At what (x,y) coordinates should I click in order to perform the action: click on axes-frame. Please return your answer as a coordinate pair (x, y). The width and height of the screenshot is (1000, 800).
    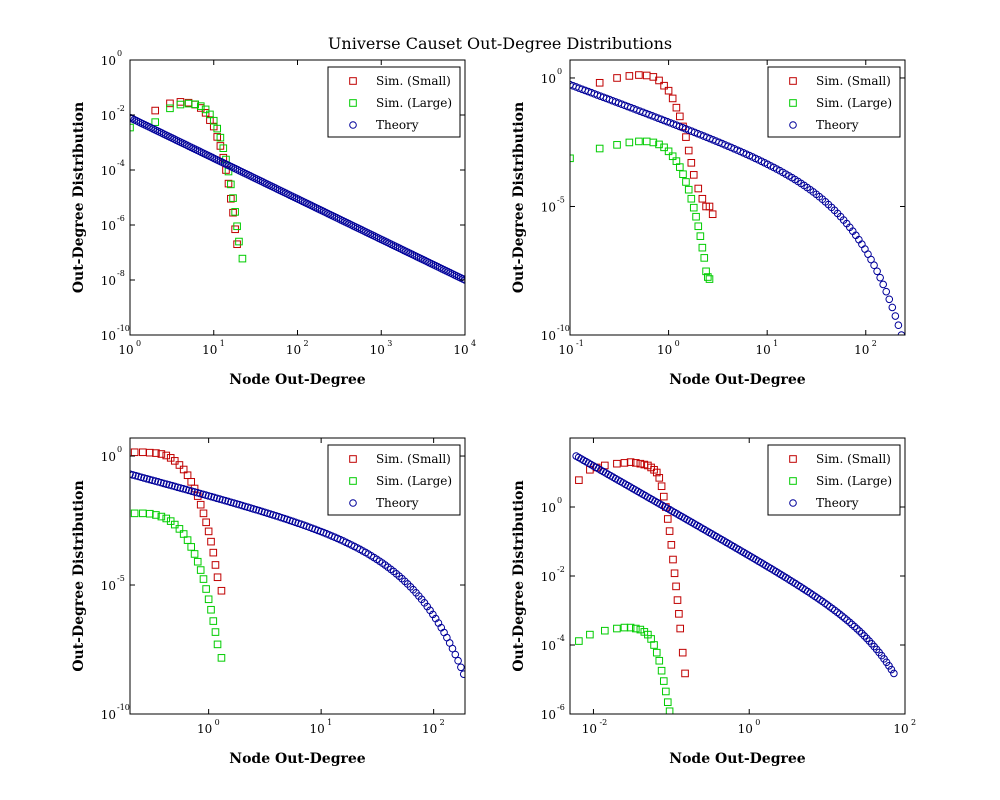
    Looking at the image, I should click on (737, 197).